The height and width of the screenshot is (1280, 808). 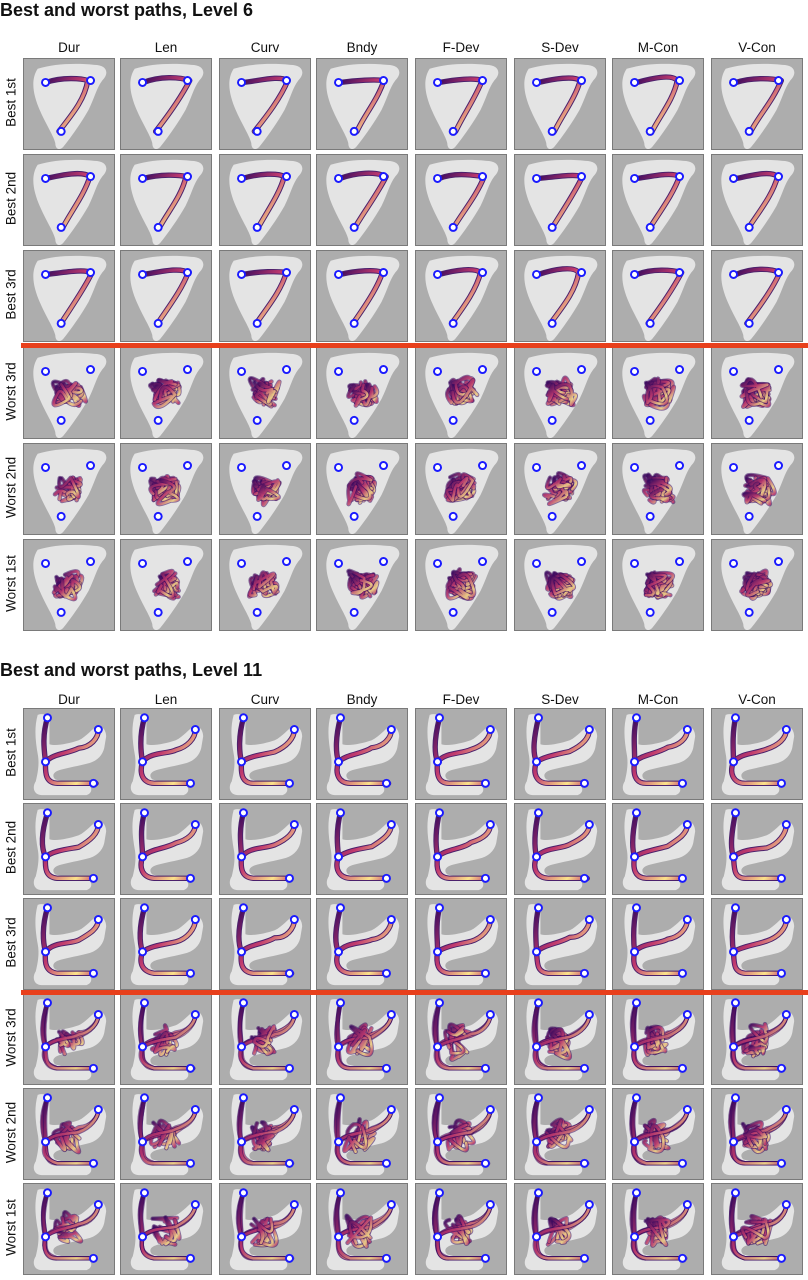 I want to click on column-header: M-Con, so click(x=658, y=699).